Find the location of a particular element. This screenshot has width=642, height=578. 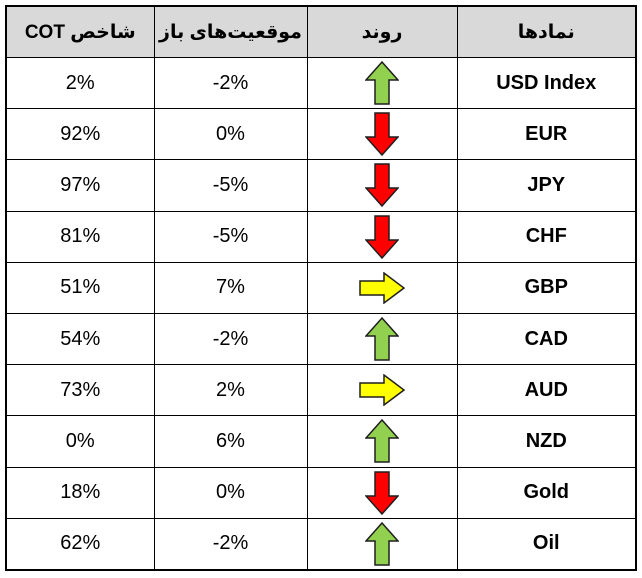

symbol-cell: EUR is located at coordinates (546, 134).